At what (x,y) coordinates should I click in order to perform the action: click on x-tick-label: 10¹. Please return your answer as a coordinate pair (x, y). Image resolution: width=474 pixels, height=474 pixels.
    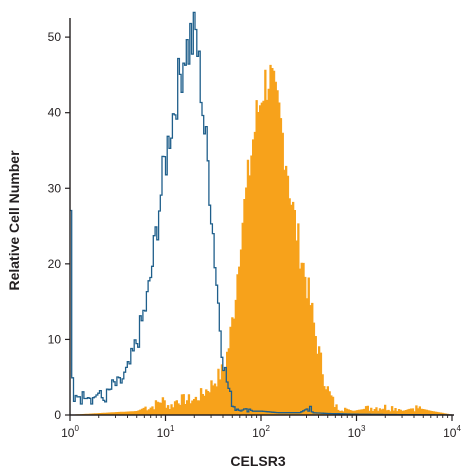
    Looking at the image, I should click on (166, 432).